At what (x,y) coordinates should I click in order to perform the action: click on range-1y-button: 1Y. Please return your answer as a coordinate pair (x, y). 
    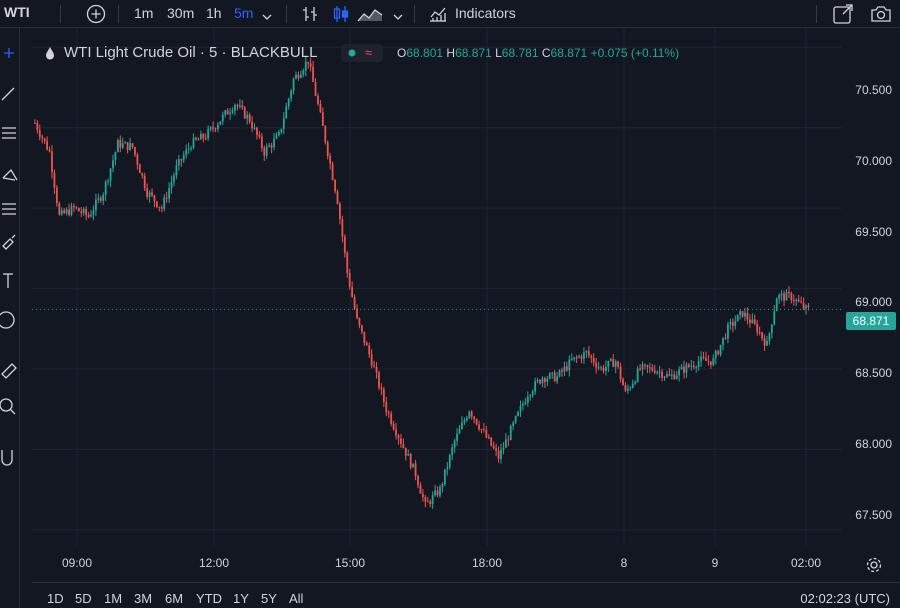
    Looking at the image, I should click on (241, 598).